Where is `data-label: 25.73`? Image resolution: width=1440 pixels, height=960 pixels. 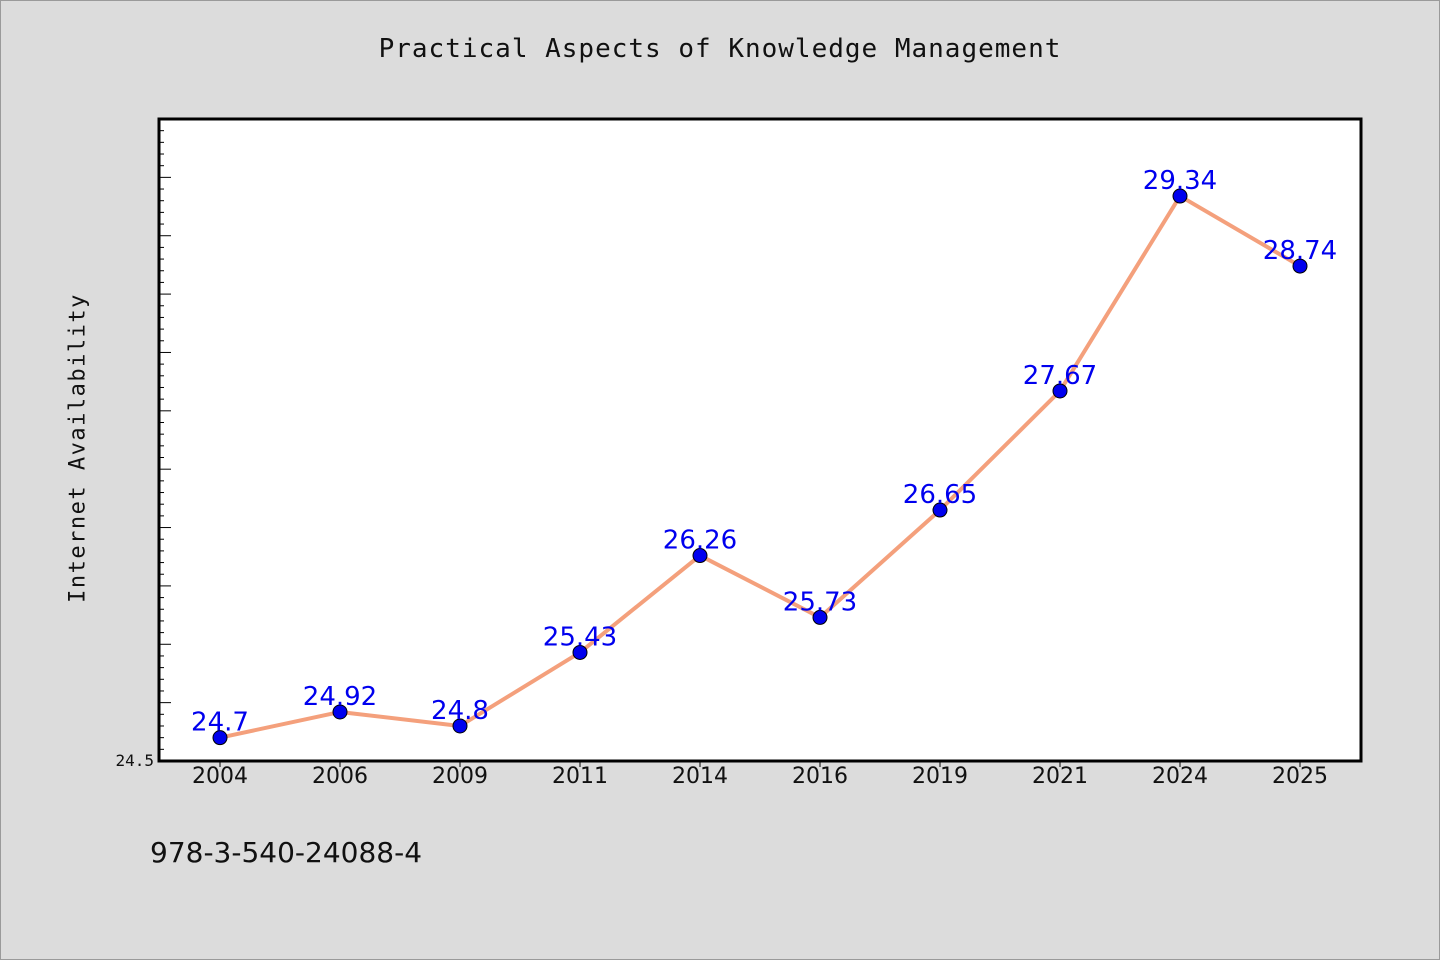
data-label: 25.73 is located at coordinates (820, 602).